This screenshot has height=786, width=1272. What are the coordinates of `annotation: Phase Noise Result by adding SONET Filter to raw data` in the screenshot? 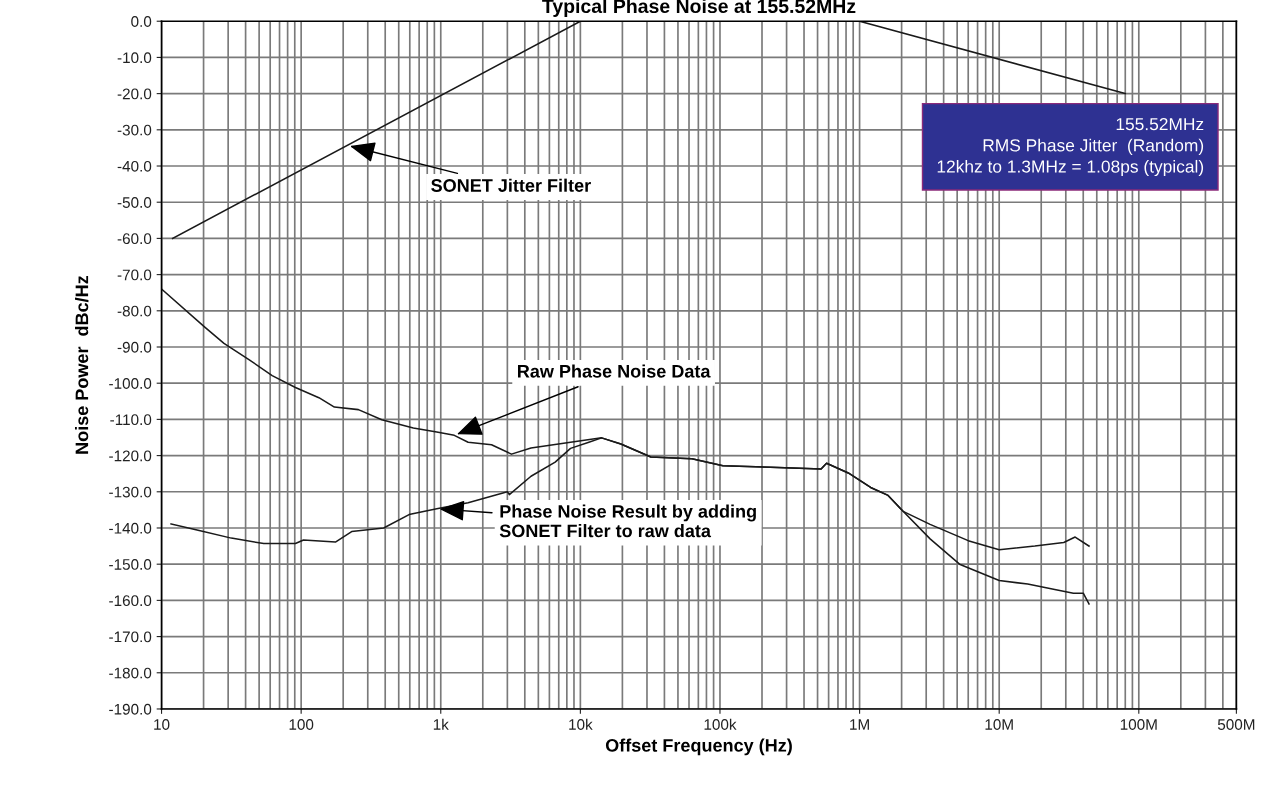 It's located at (627, 521).